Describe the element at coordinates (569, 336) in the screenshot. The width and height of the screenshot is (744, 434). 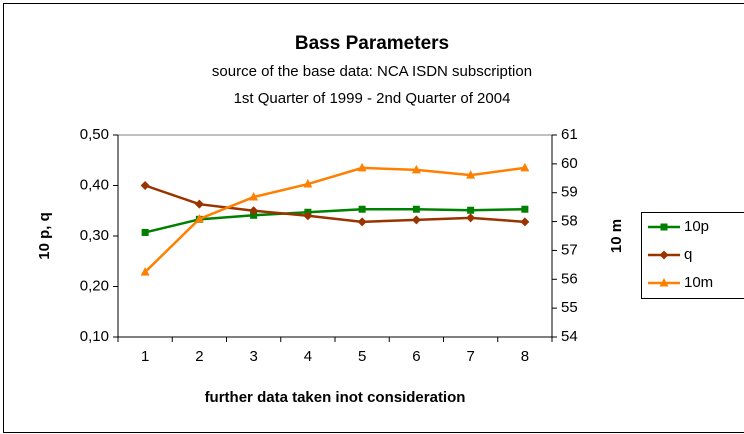
I see `y2-tick-label: 54` at that location.